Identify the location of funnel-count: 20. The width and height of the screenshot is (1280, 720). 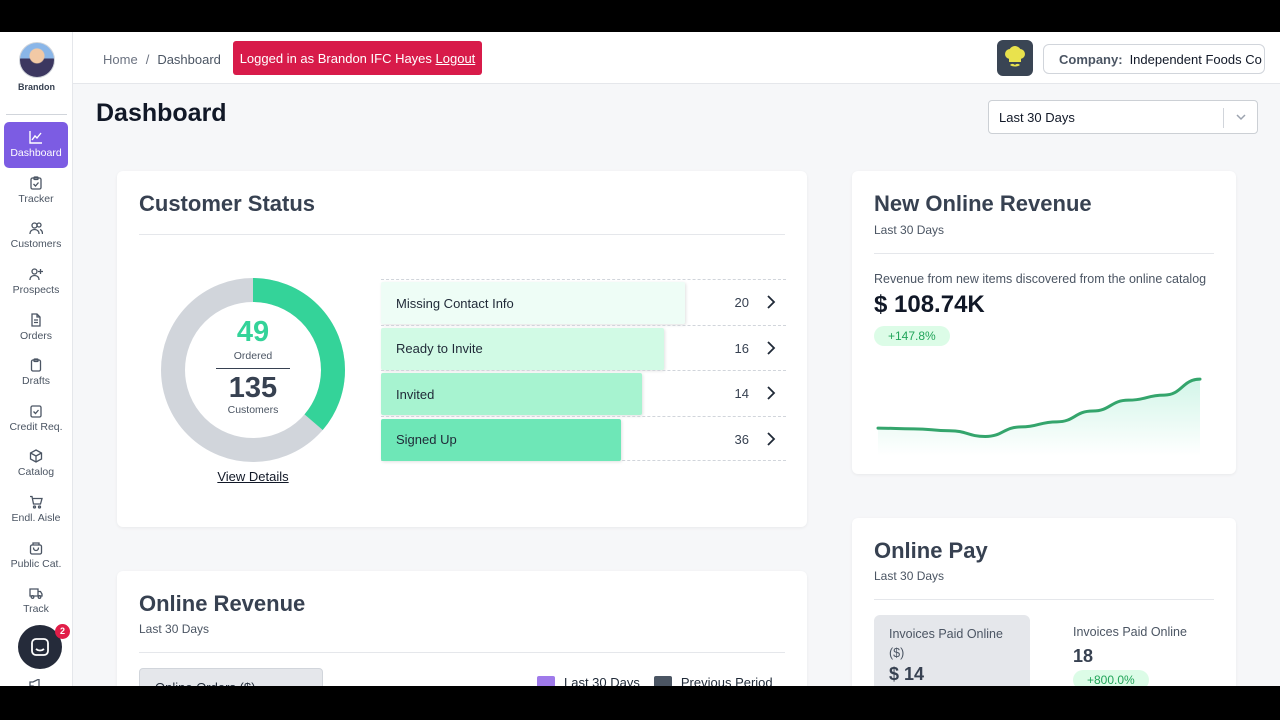
(741, 302).